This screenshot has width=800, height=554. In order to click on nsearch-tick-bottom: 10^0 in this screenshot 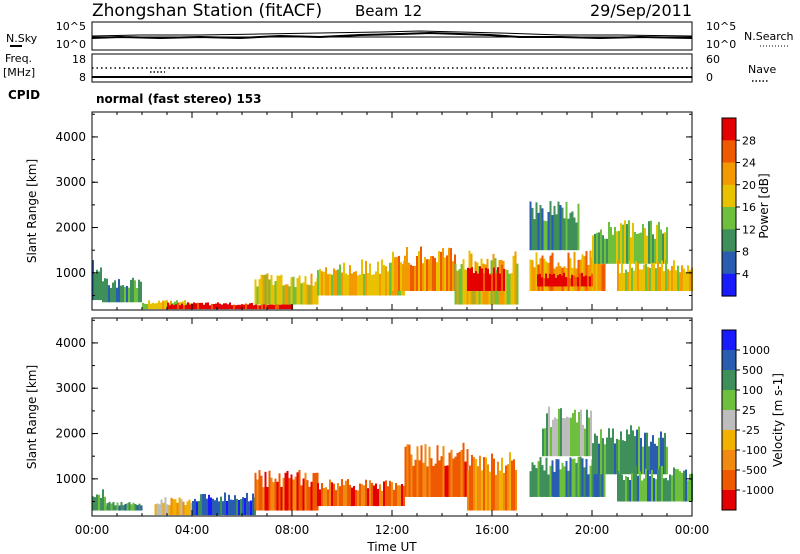, I will do `click(721, 44)`.